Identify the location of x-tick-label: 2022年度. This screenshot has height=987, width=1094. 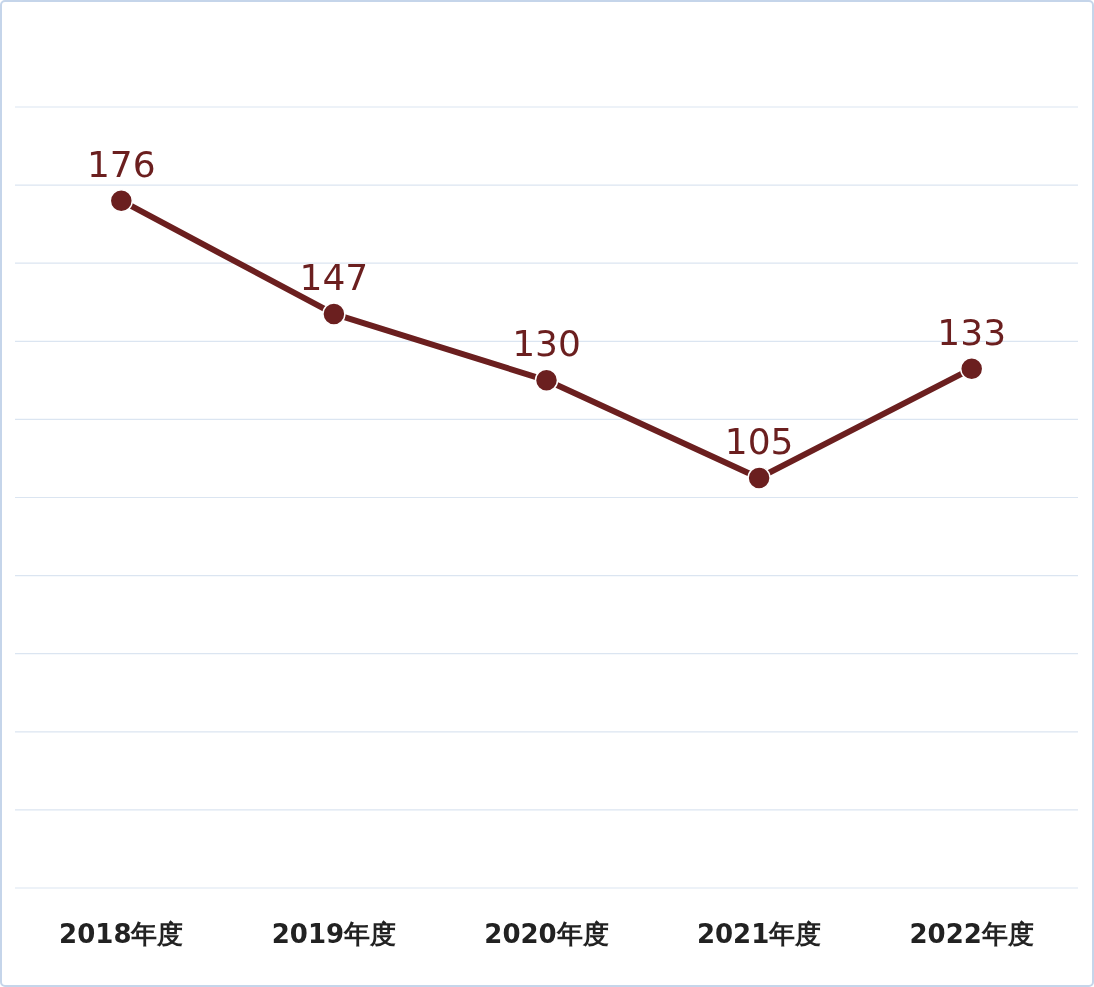
(971, 934).